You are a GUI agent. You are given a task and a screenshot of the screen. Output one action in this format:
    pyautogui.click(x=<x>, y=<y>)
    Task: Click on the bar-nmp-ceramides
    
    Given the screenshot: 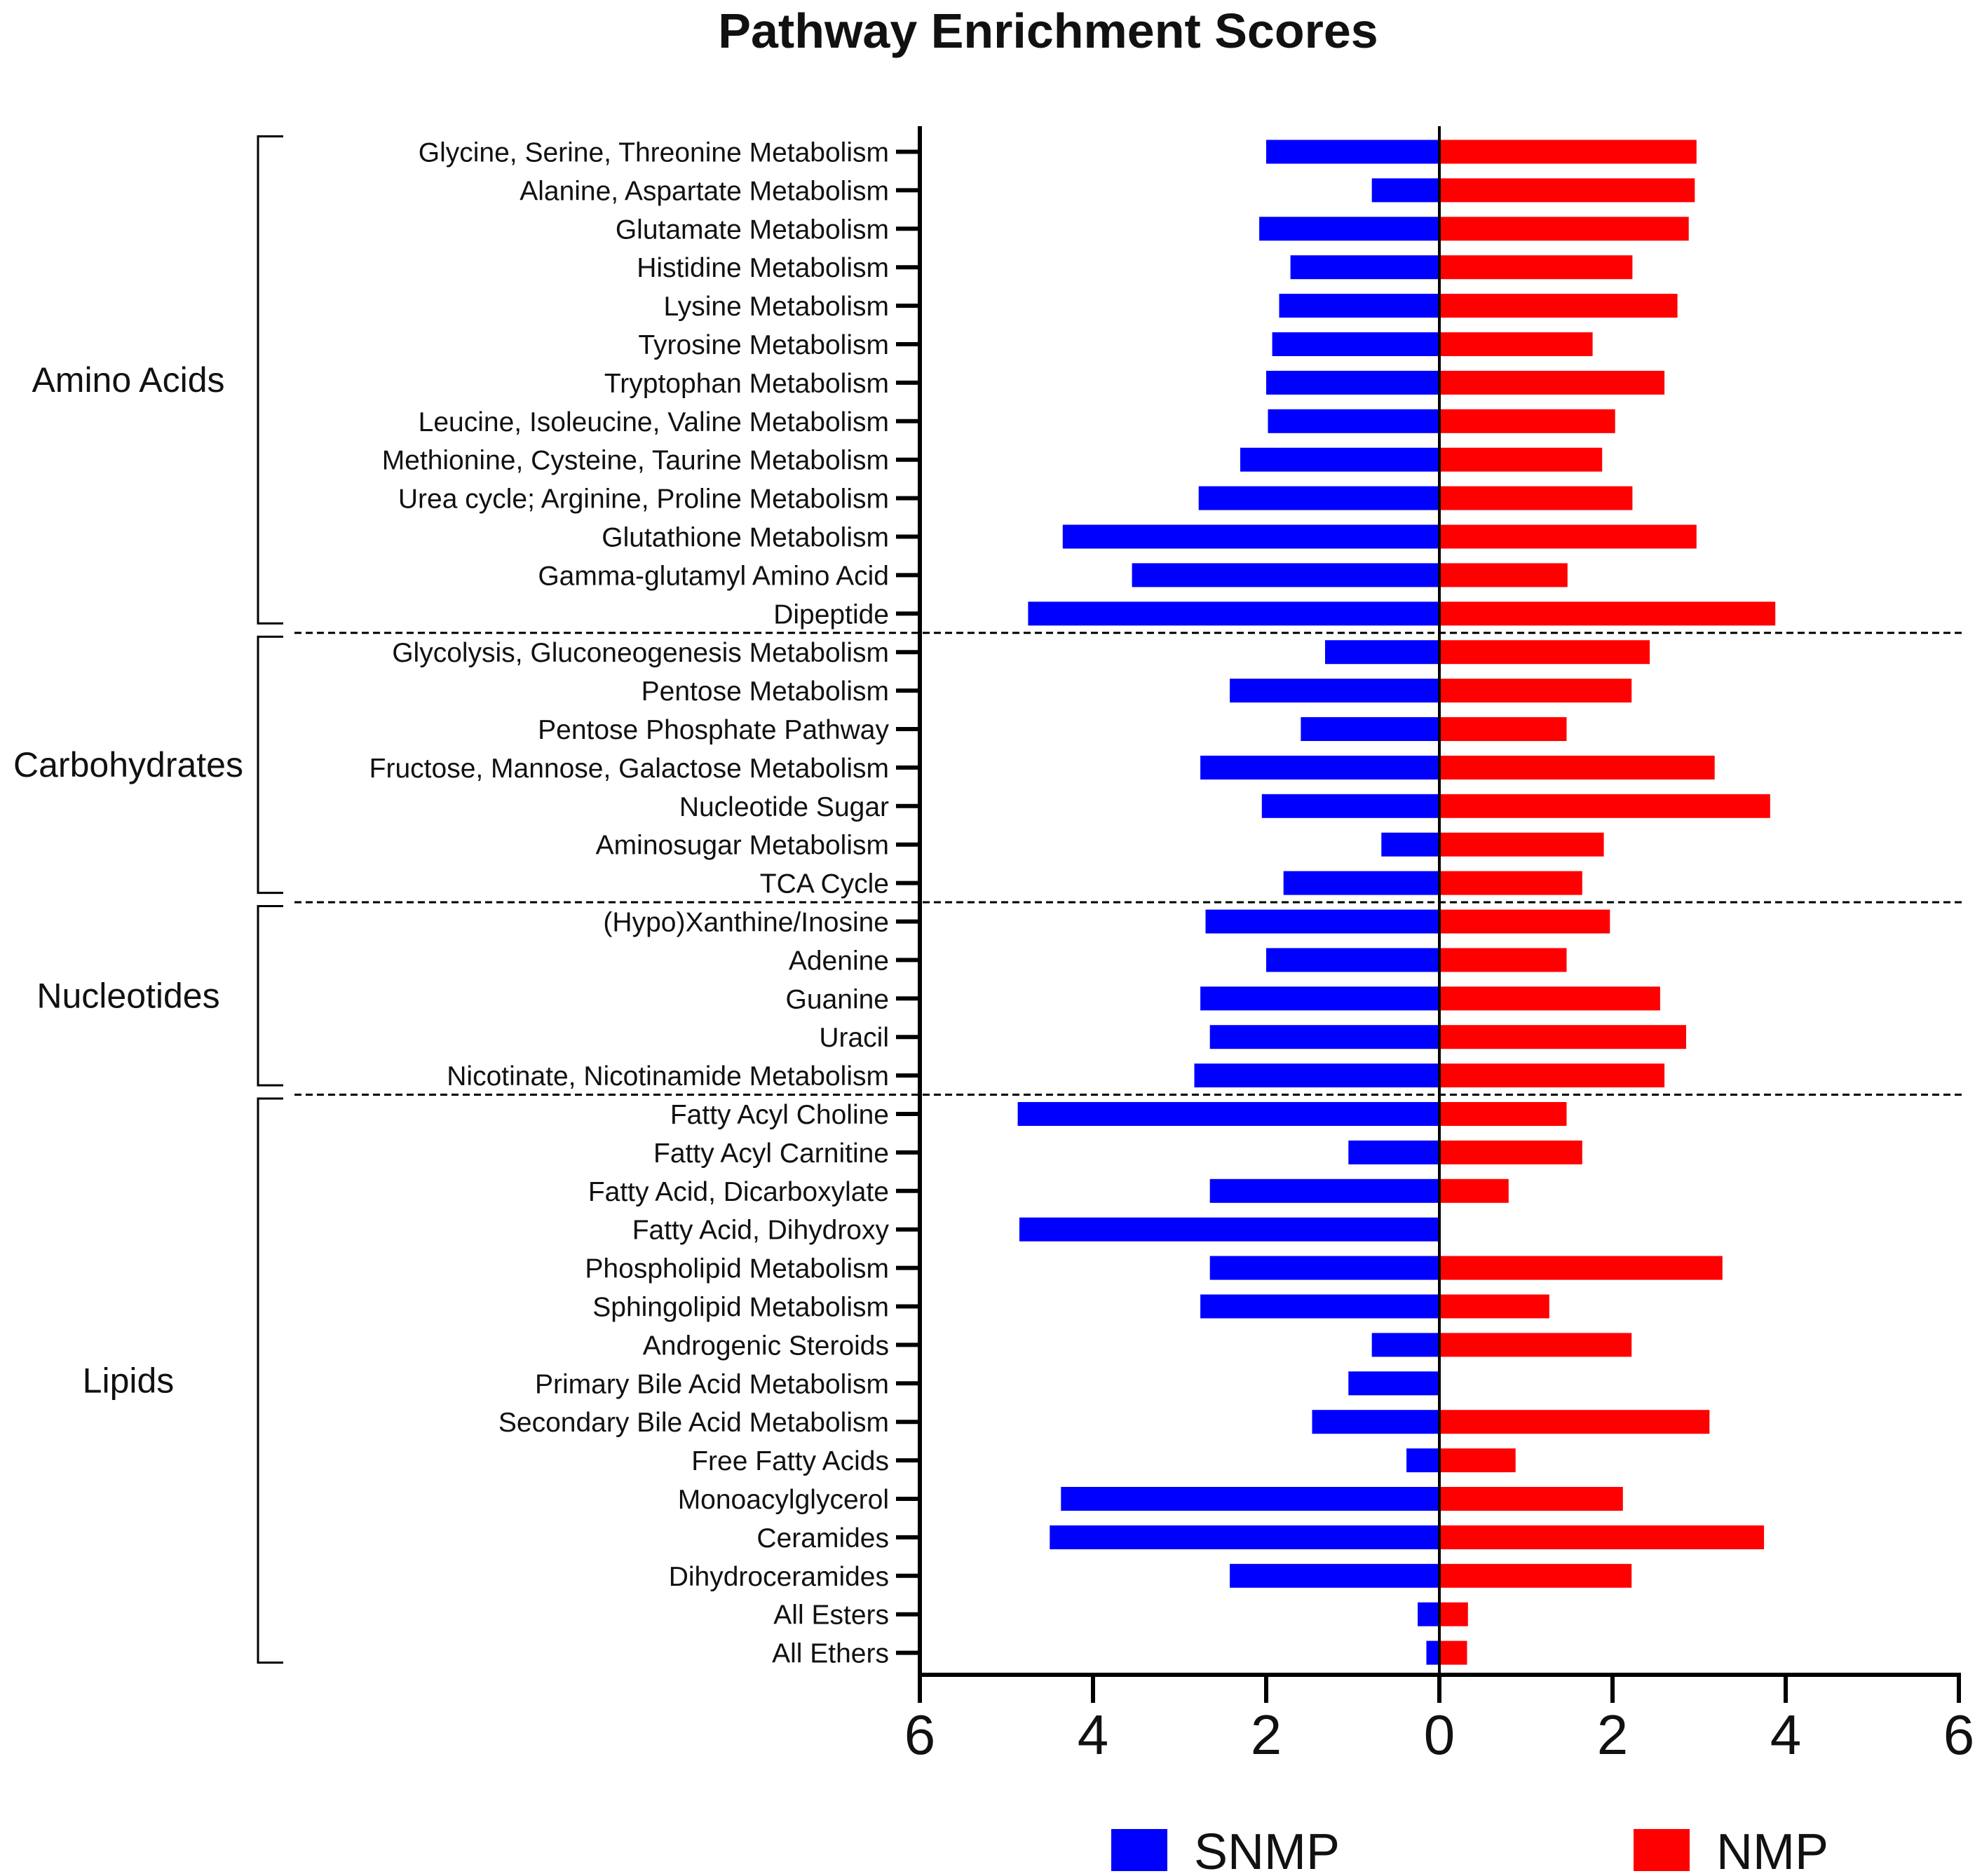 What is the action you would take?
    pyautogui.click(x=1602, y=1537)
    